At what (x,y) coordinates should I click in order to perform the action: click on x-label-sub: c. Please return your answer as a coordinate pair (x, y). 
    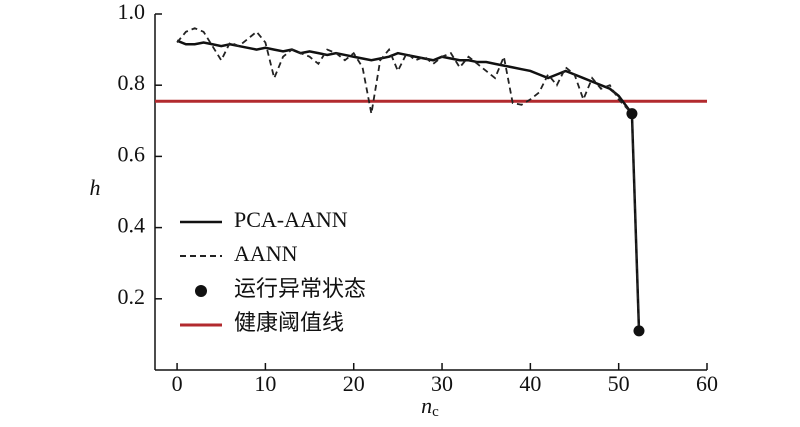
    Looking at the image, I should click on (435, 412).